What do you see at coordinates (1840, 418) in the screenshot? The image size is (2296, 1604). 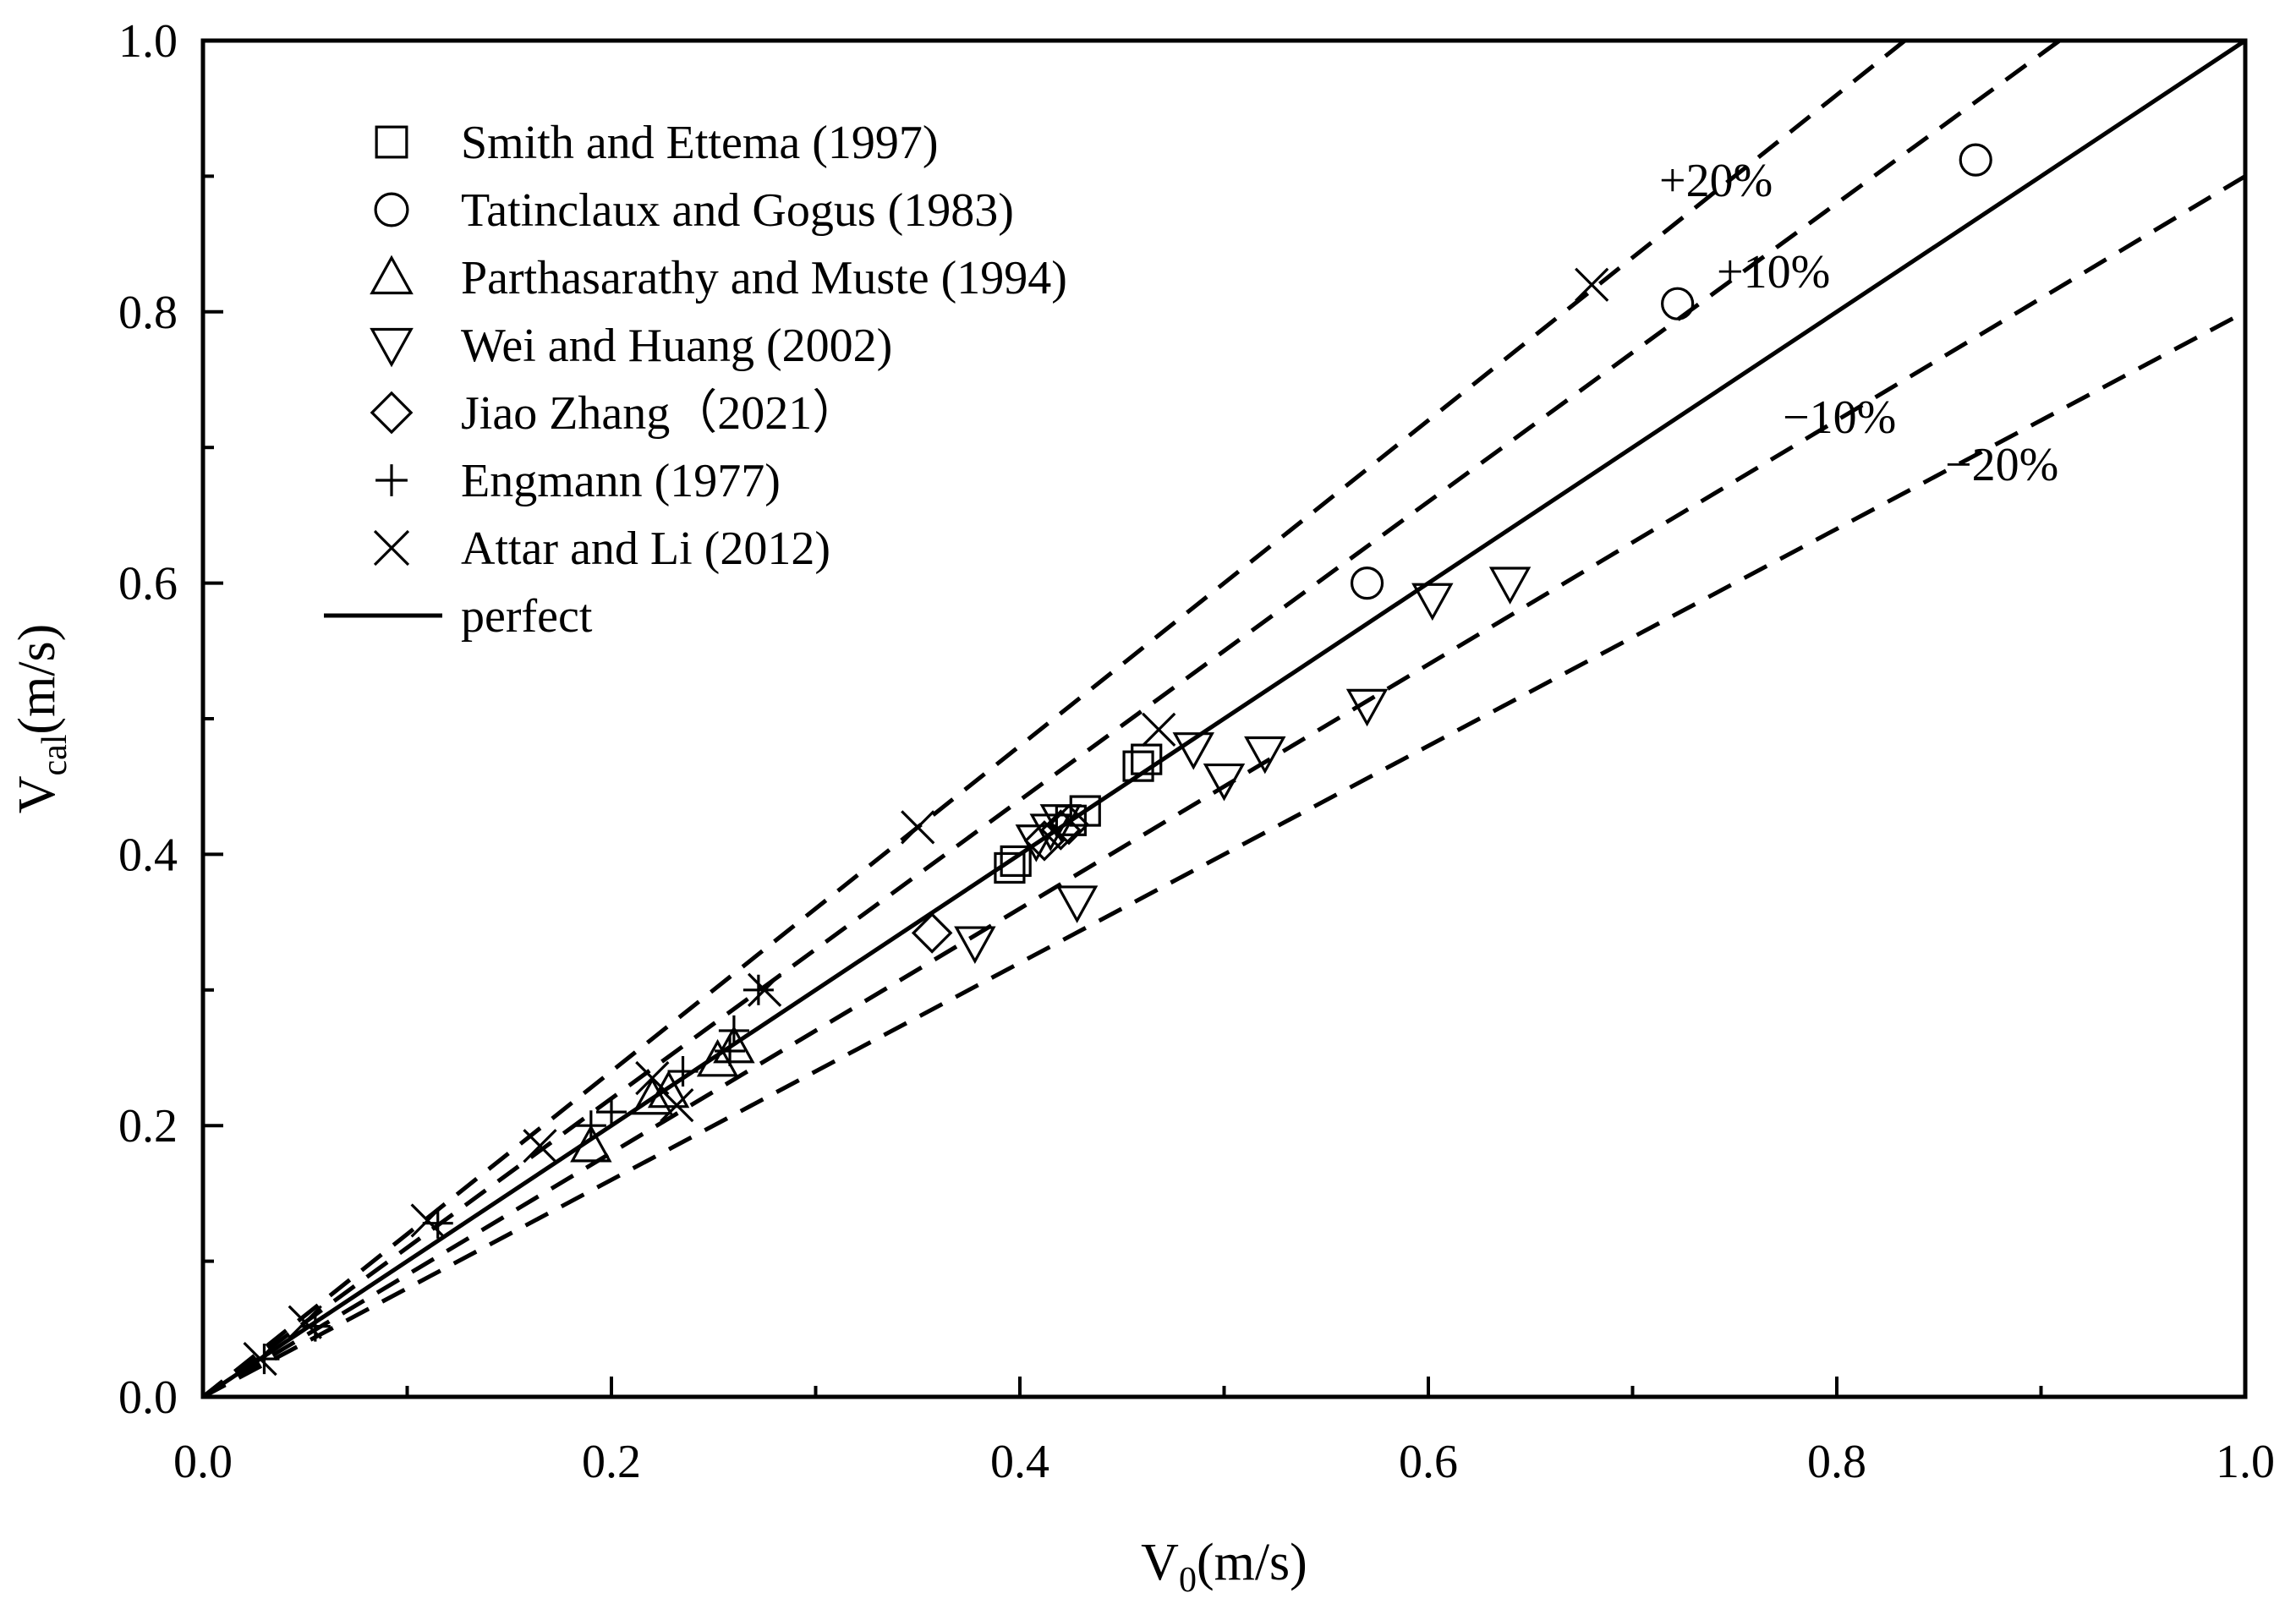 I see `band-label: −10%` at bounding box center [1840, 418].